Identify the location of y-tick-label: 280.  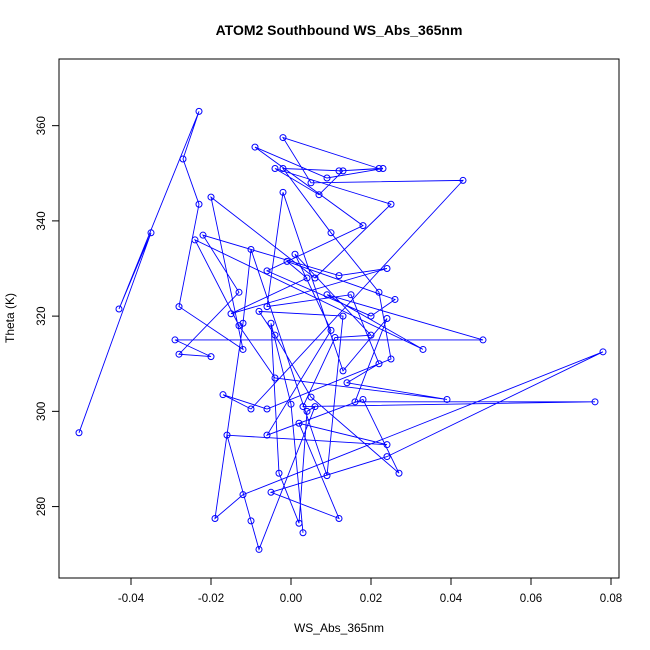
(42, 506).